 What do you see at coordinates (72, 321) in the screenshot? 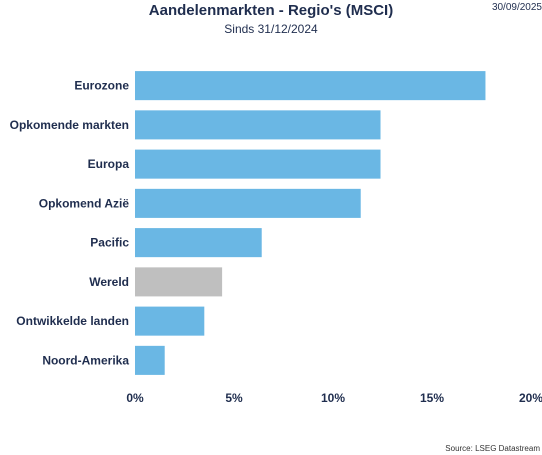
I see `category-label: Ontwikkelde landen` at bounding box center [72, 321].